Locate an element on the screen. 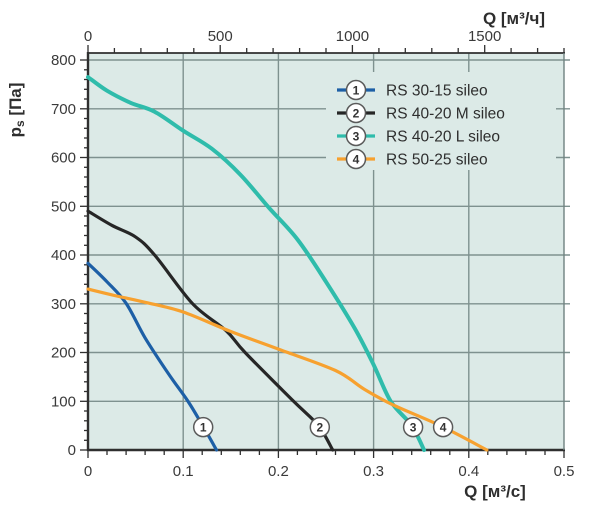  legend-label: RS 30-15 sileo is located at coordinates (437, 91).